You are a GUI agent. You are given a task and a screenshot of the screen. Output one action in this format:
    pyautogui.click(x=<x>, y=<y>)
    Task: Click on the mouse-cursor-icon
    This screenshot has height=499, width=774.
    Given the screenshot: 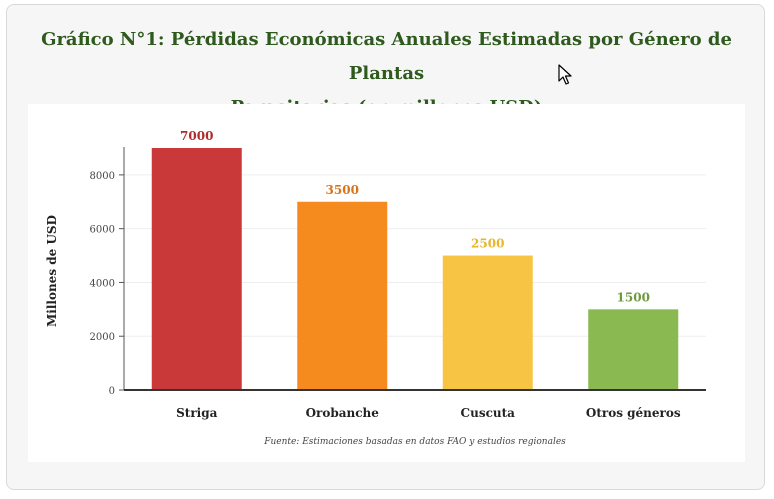 What is the action you would take?
    pyautogui.click(x=565, y=74)
    